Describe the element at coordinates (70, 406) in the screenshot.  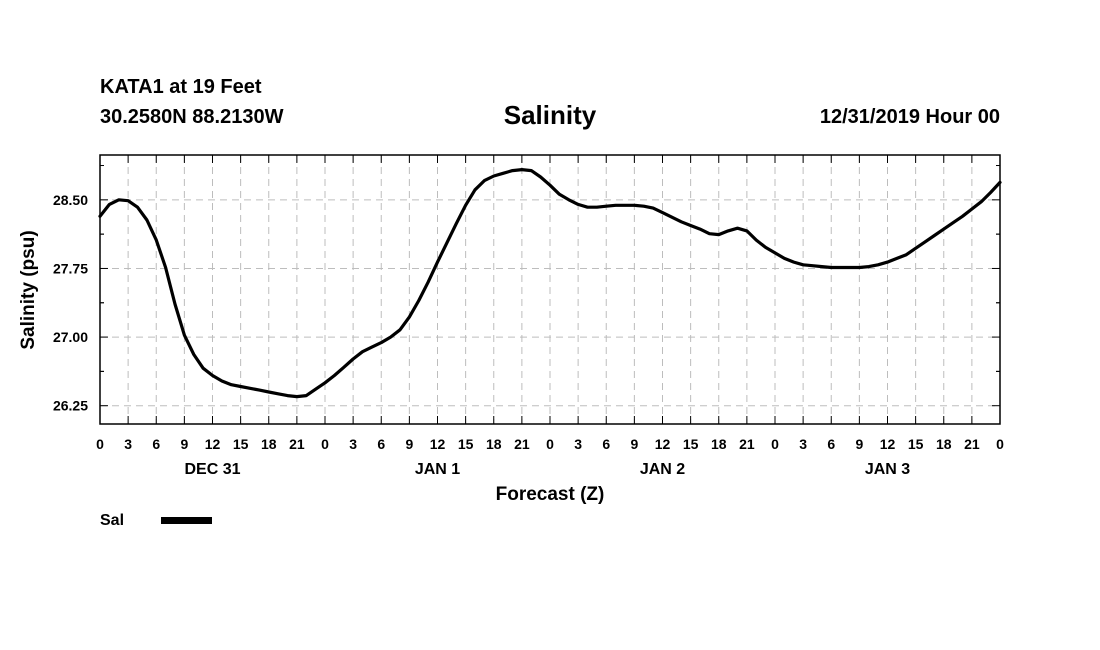
I see `y-tick-label: 26.25` at that location.